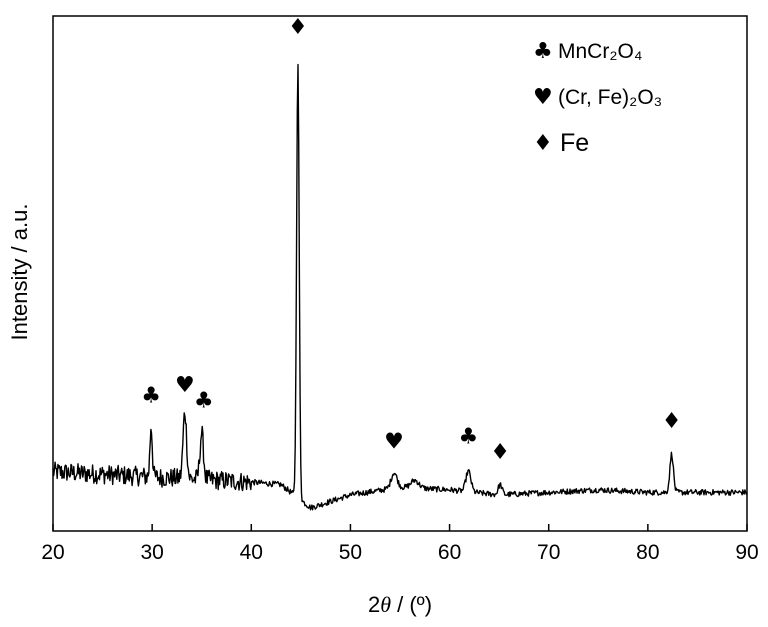 Image resolution: width=768 pixels, height=627 pixels. What do you see at coordinates (19, 272) in the screenshot?
I see `y-axis-title: Intensity / a.u.` at bounding box center [19, 272].